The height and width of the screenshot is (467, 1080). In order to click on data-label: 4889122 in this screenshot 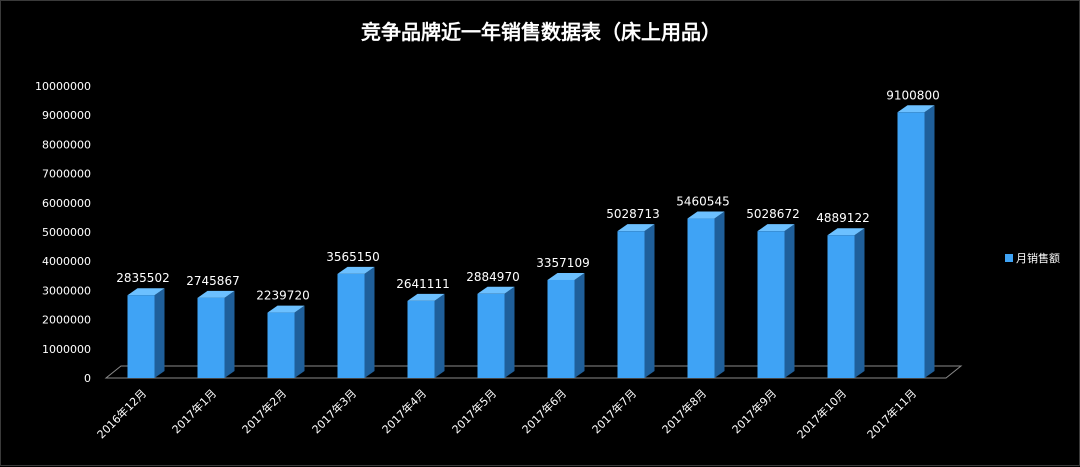, I will do `click(842, 218)`.